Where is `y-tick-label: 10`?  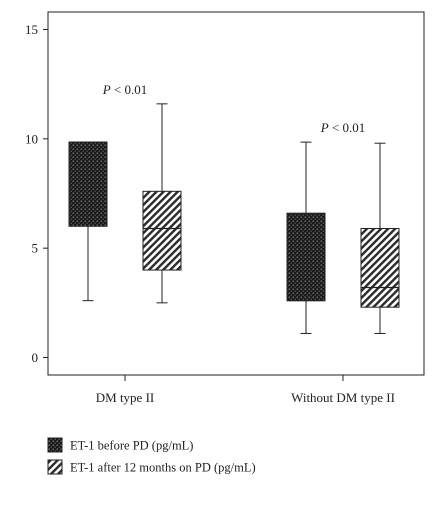
y-tick-label: 10 is located at coordinates (31, 138).